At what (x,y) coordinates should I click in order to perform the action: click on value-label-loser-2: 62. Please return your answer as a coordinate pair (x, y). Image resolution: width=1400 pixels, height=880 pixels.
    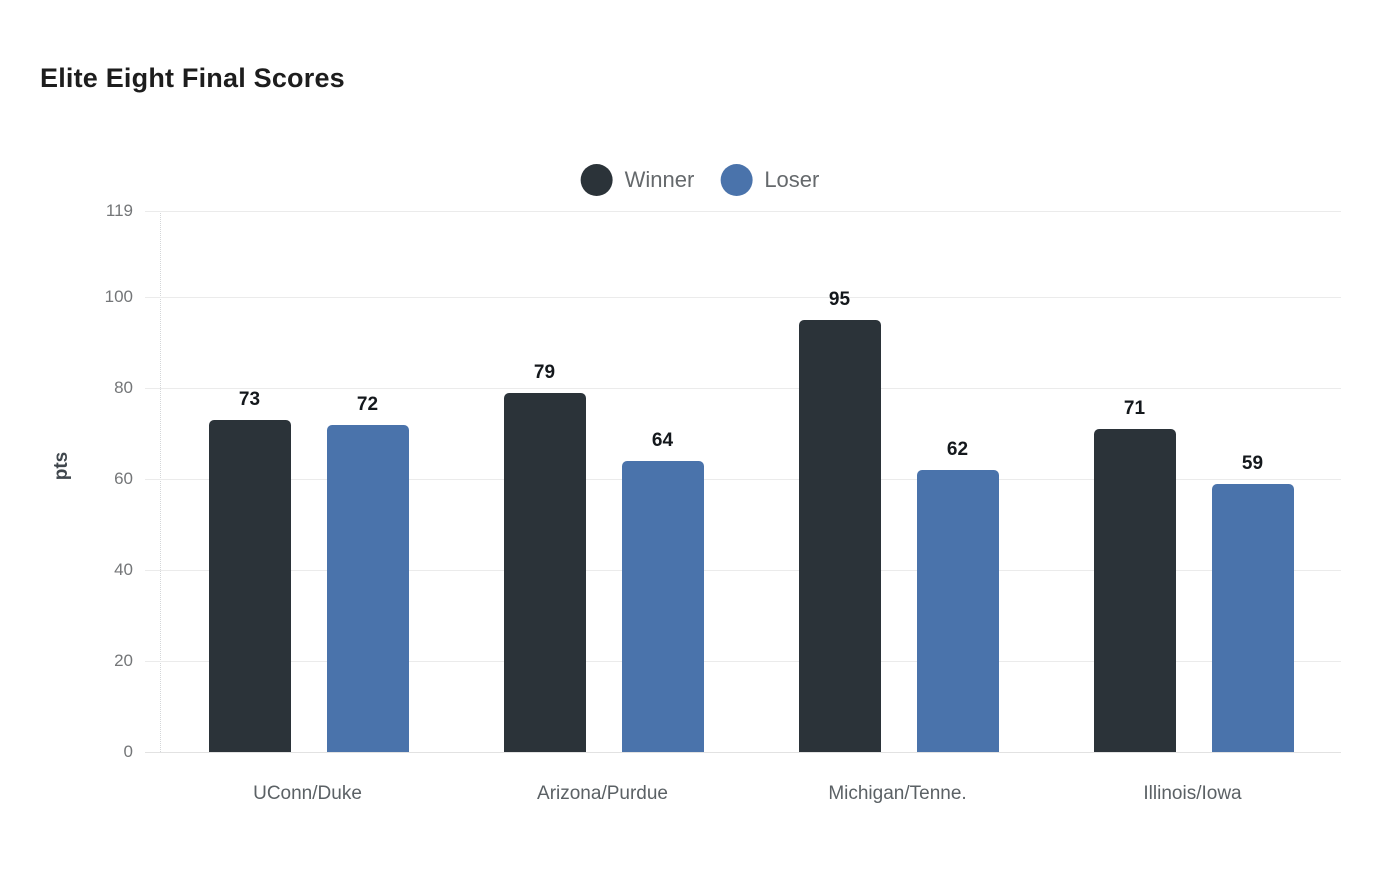
    Looking at the image, I should click on (957, 450).